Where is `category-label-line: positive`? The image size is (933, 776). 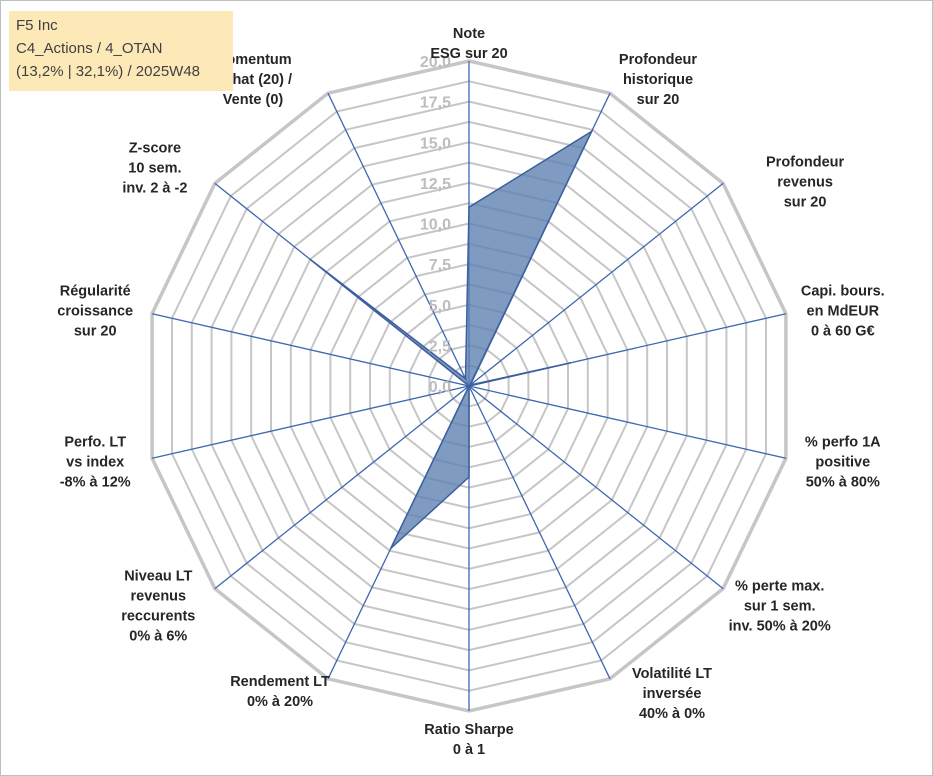 category-label-line: positive is located at coordinates (842, 462).